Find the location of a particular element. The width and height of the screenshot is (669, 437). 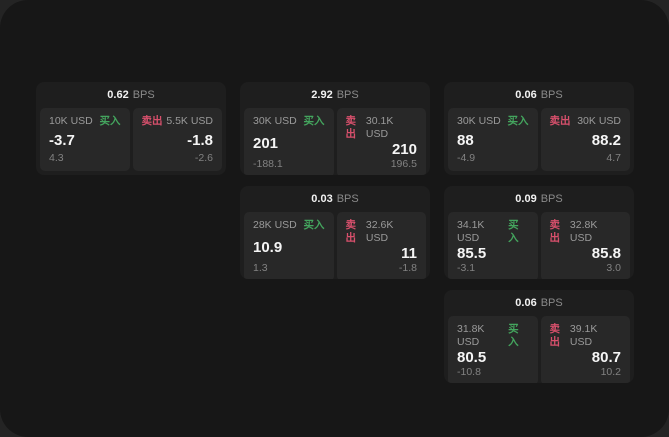

sell-sub-value: -1.8 is located at coordinates (407, 268).